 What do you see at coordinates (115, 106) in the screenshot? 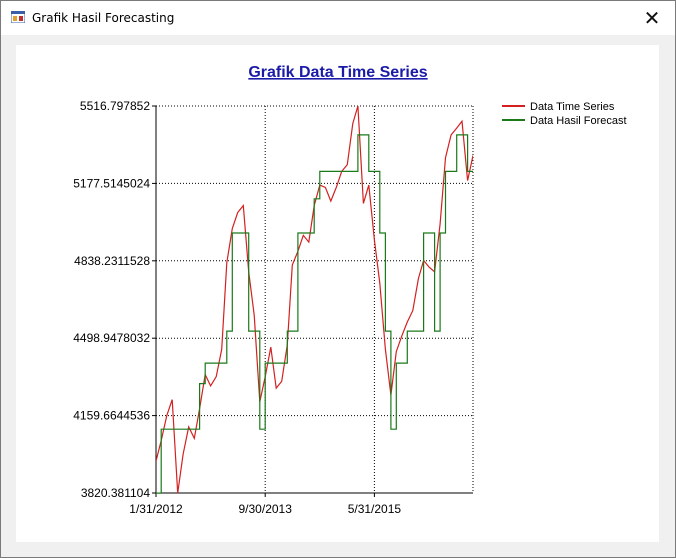
I see `y-tick-label: 5516.797852` at bounding box center [115, 106].